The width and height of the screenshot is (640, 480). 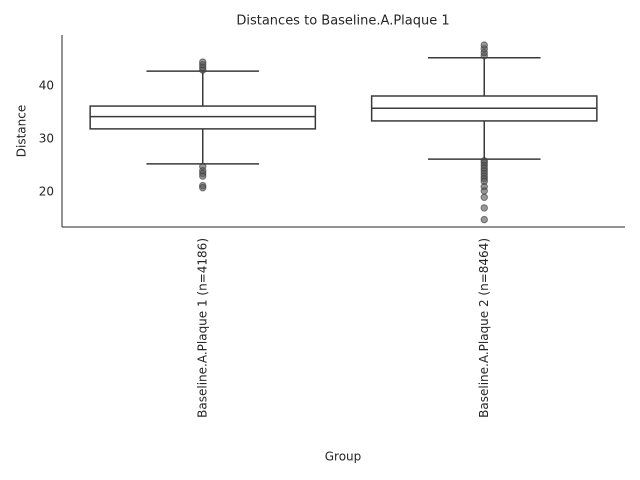 I want to click on box, so click(x=203, y=117).